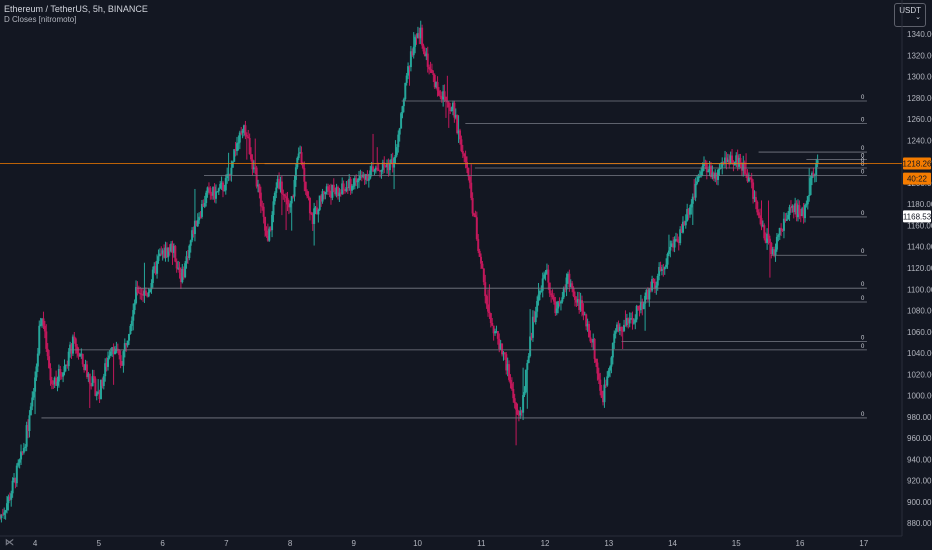 This screenshot has height=550, width=932. I want to click on indicator-legend: D Closes [nitromoto], so click(40, 19).